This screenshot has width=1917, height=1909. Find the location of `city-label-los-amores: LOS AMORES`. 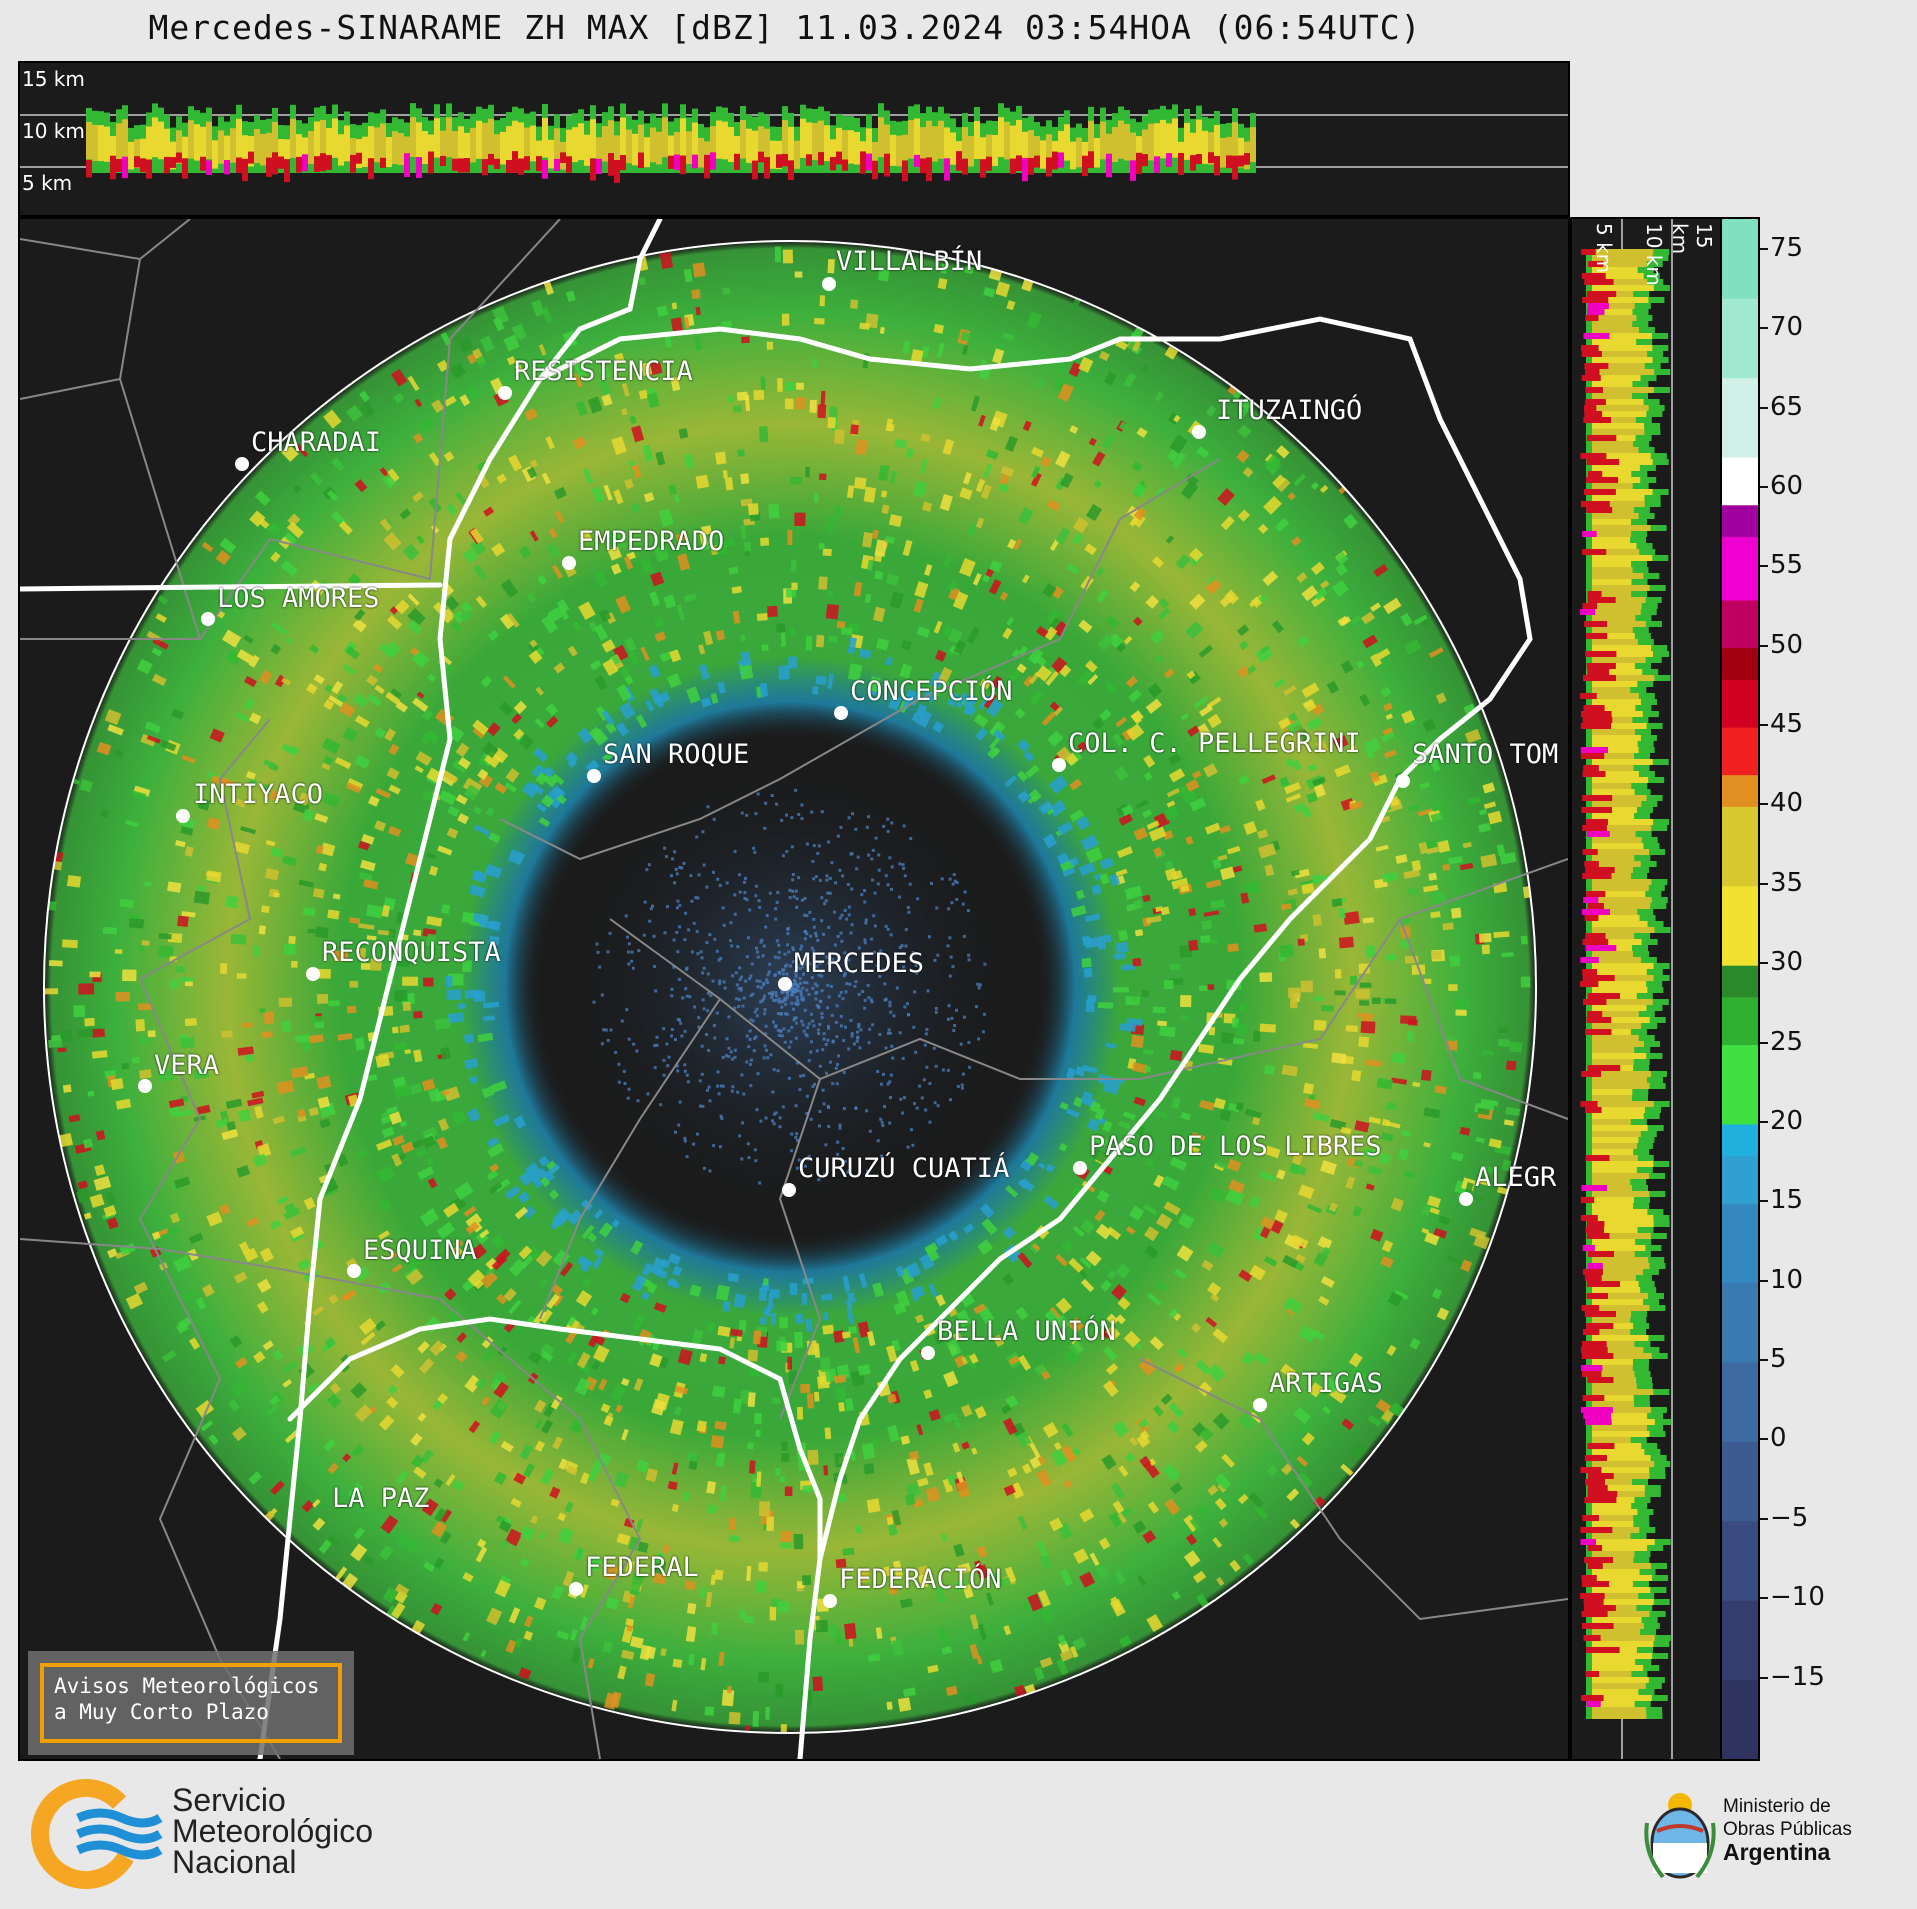

city-label-los-amores: LOS AMORES is located at coordinates (298, 598).